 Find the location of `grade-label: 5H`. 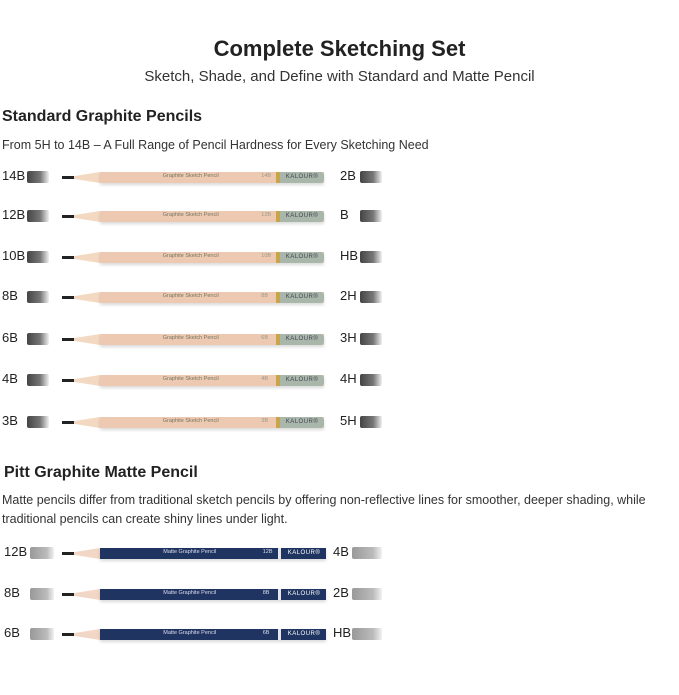

grade-label: 5H is located at coordinates (348, 420).